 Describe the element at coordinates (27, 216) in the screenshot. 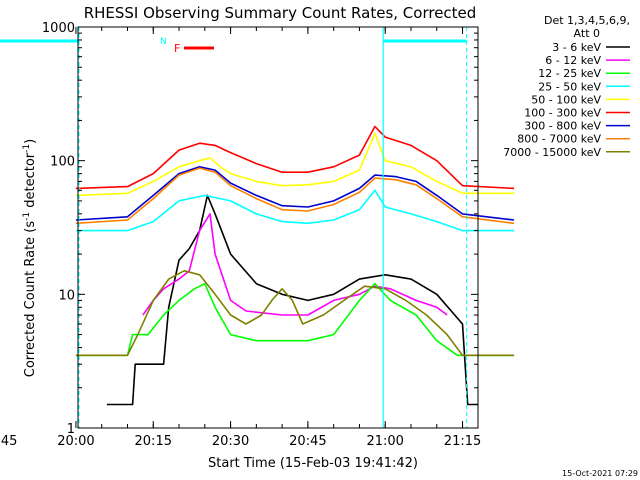

I see `y-axis-label-sup1: -1` at that location.